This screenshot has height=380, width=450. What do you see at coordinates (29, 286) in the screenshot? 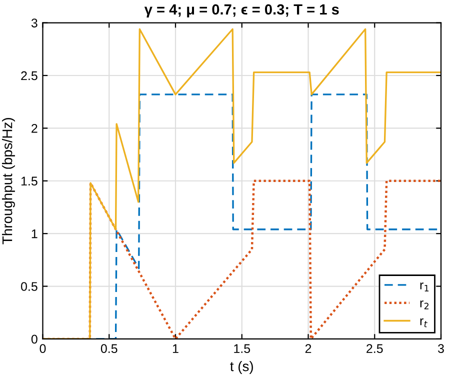
I see `y-tick-label: 0.5` at bounding box center [29, 286].